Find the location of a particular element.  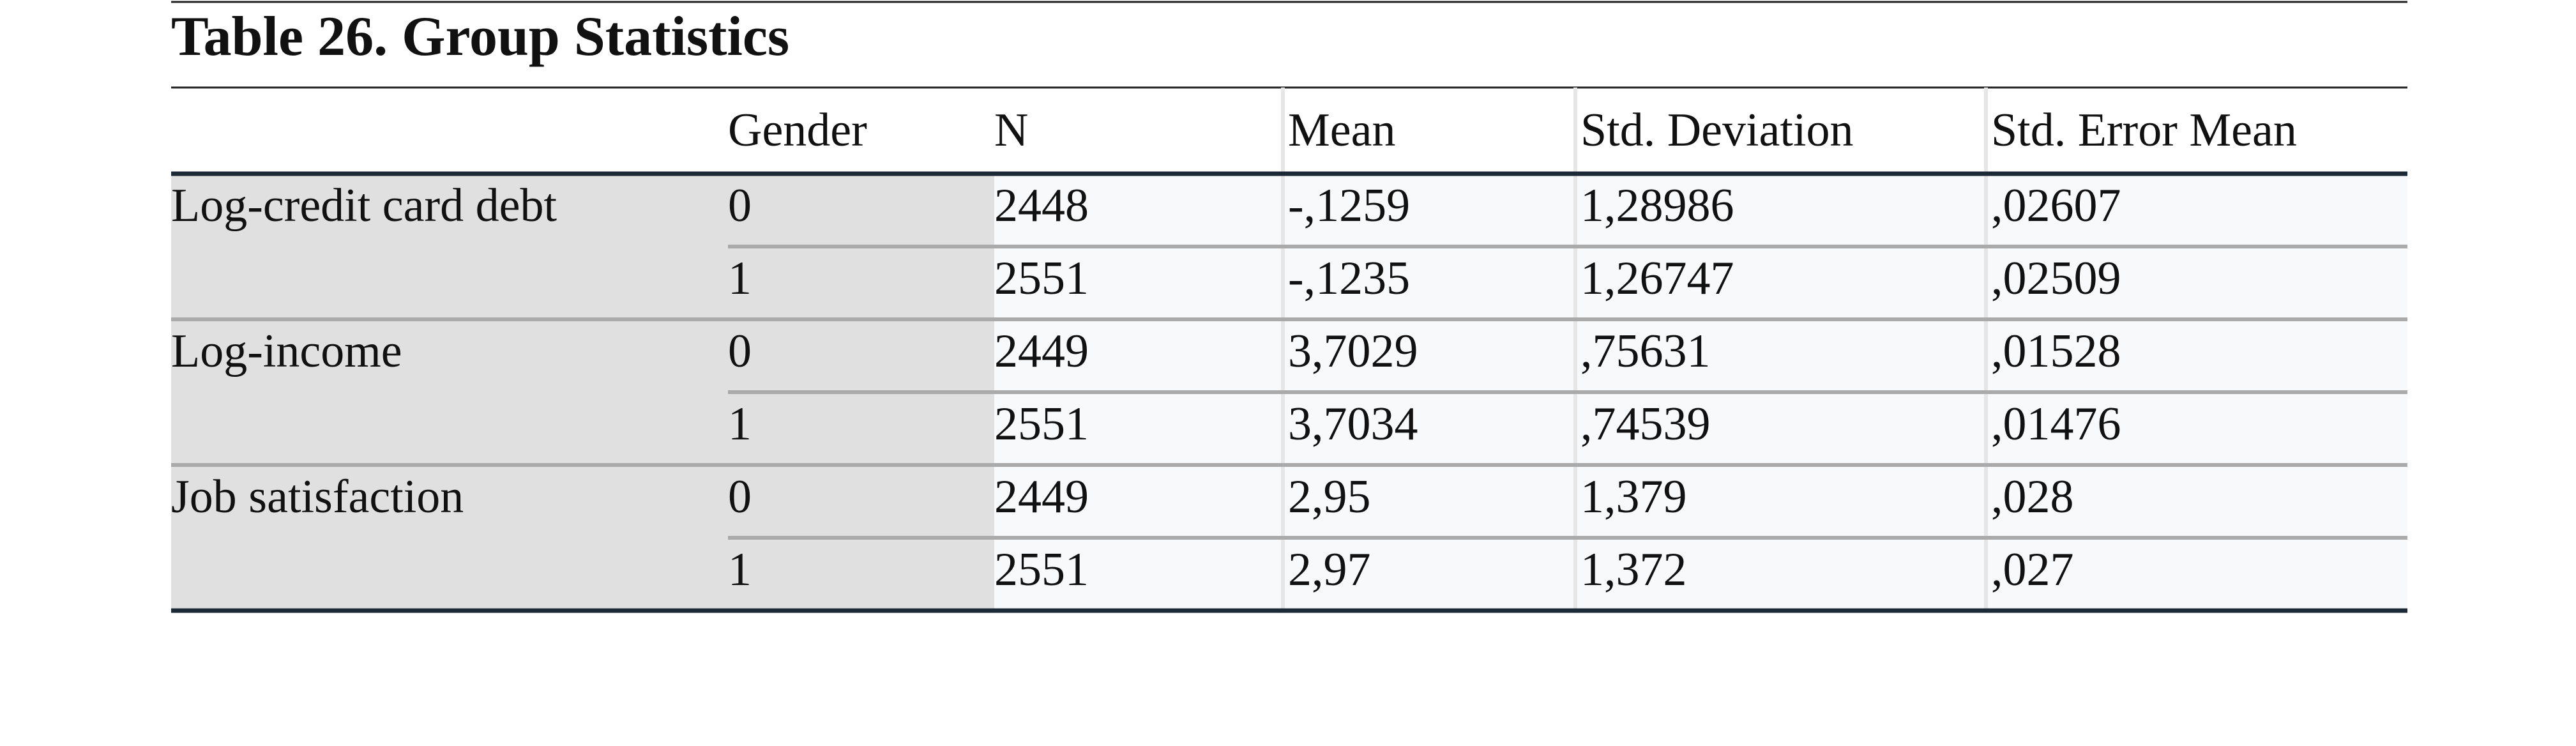

cell: ,75631 is located at coordinates (1646, 351).